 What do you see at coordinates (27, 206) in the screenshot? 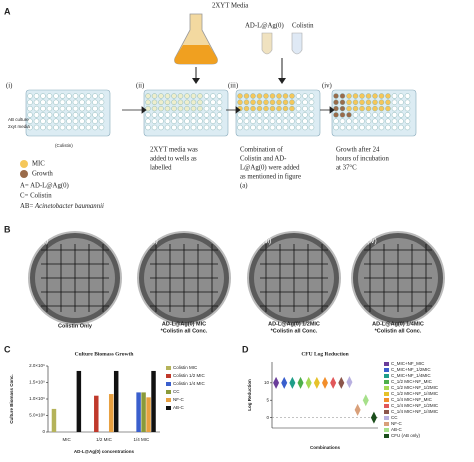
I see `key: AB=` at bounding box center [27, 206].